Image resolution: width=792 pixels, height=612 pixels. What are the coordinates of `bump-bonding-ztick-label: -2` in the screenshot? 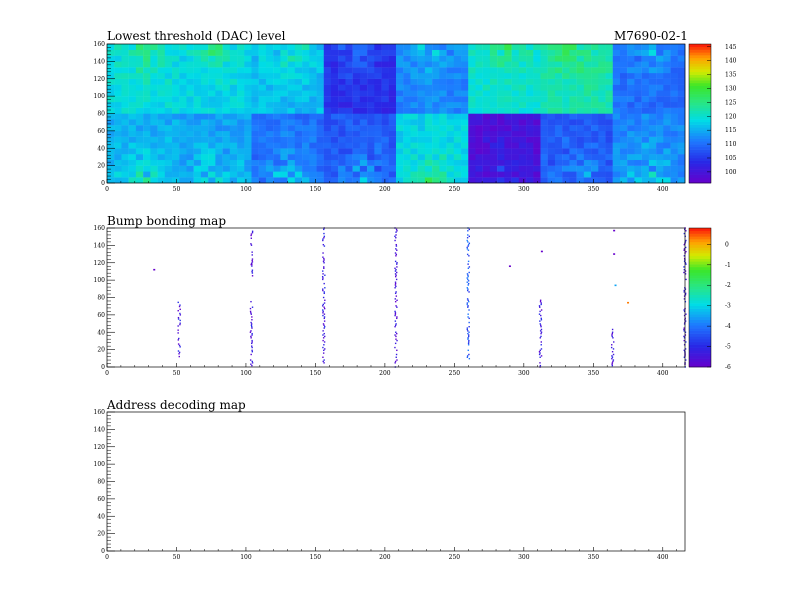 It's located at (728, 285).